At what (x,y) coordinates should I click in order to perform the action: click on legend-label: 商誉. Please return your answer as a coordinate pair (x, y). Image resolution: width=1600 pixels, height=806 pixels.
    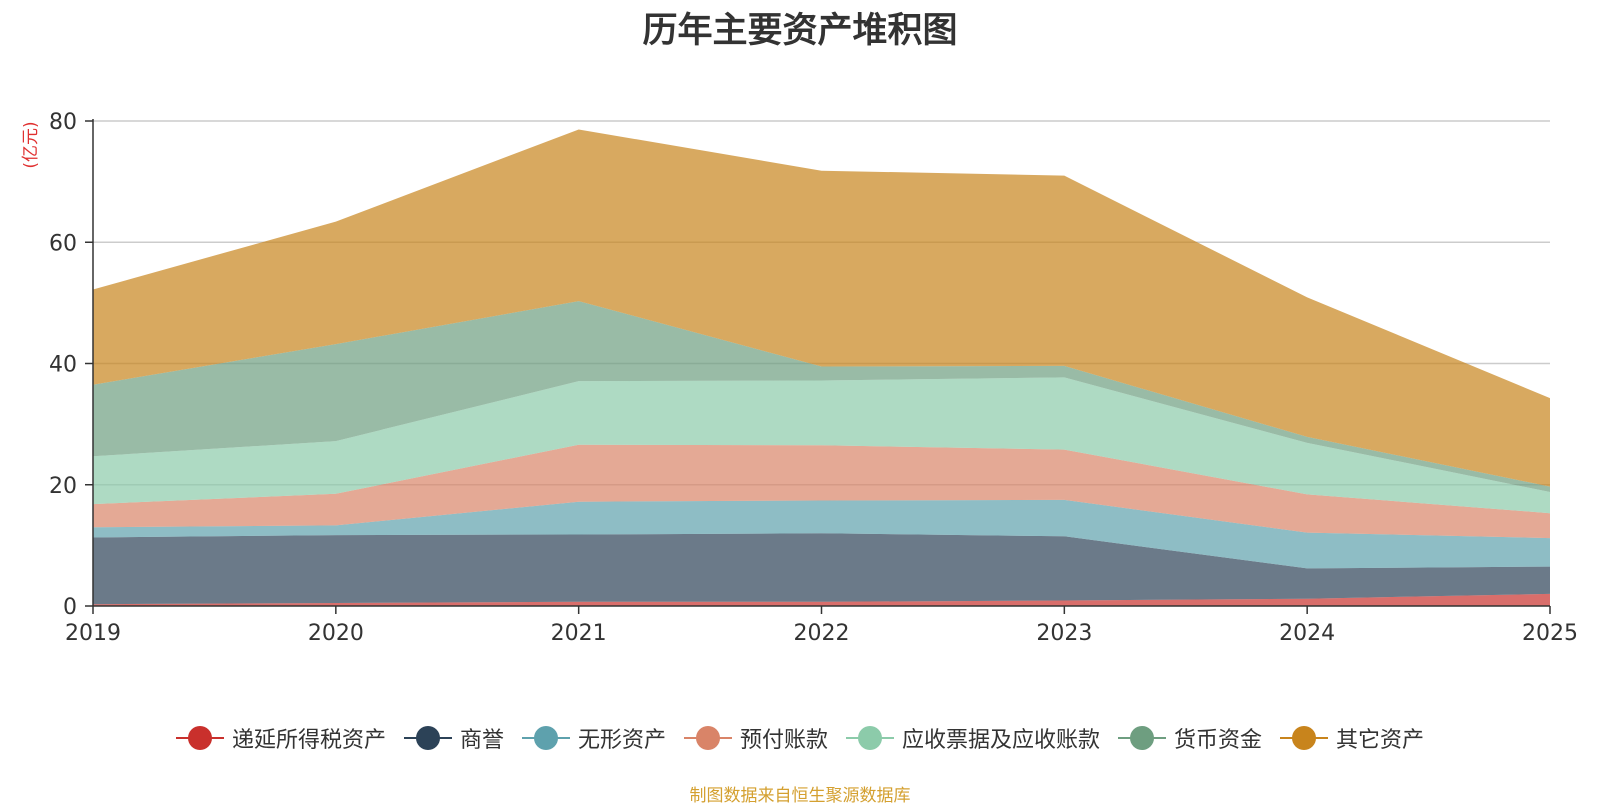
    Looking at the image, I should click on (481, 740).